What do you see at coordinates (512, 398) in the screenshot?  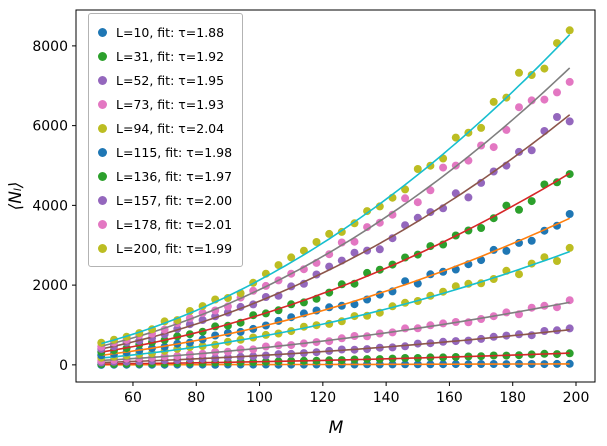 I see `x-tick-label: 180` at bounding box center [512, 398].